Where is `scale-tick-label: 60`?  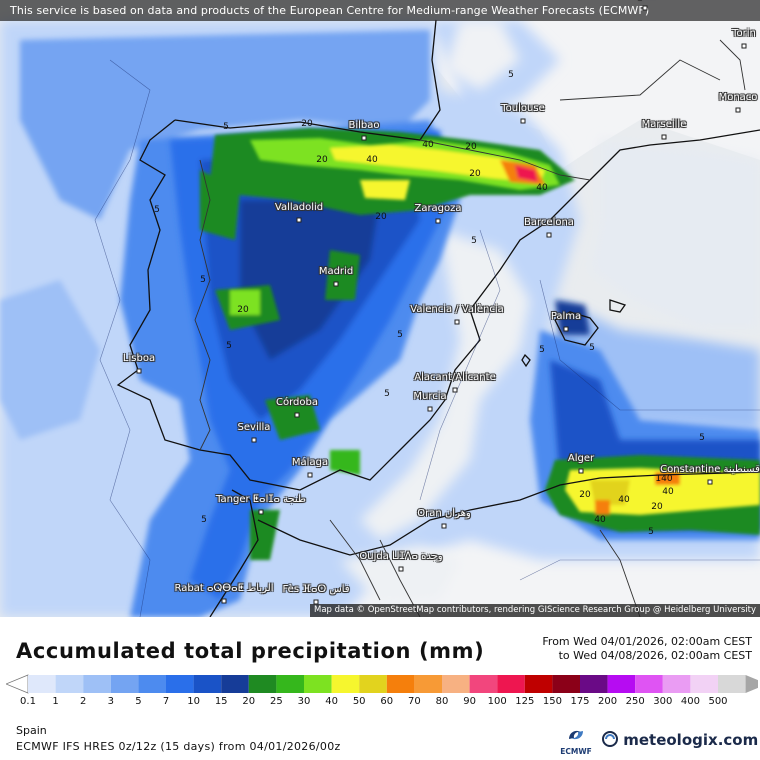 scale-tick-label: 60 is located at coordinates (387, 701).